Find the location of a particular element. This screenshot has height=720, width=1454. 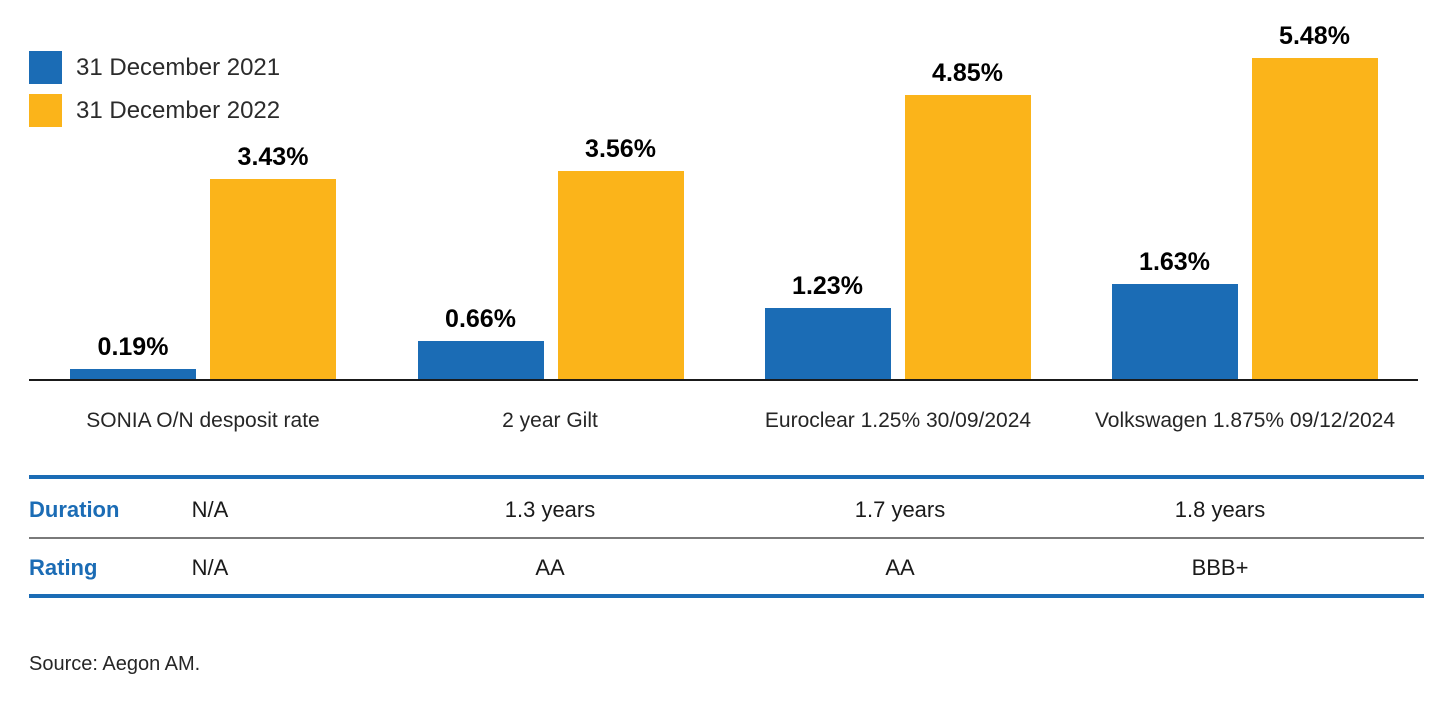

bar-2021-volkswagen is located at coordinates (1174, 332).